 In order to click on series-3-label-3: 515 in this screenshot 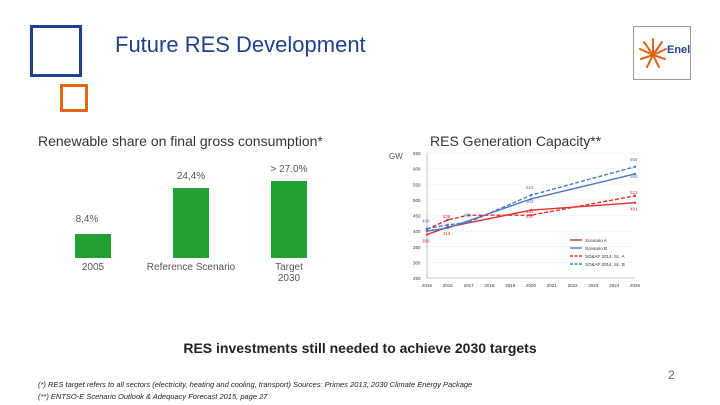, I will do `click(530, 187)`.